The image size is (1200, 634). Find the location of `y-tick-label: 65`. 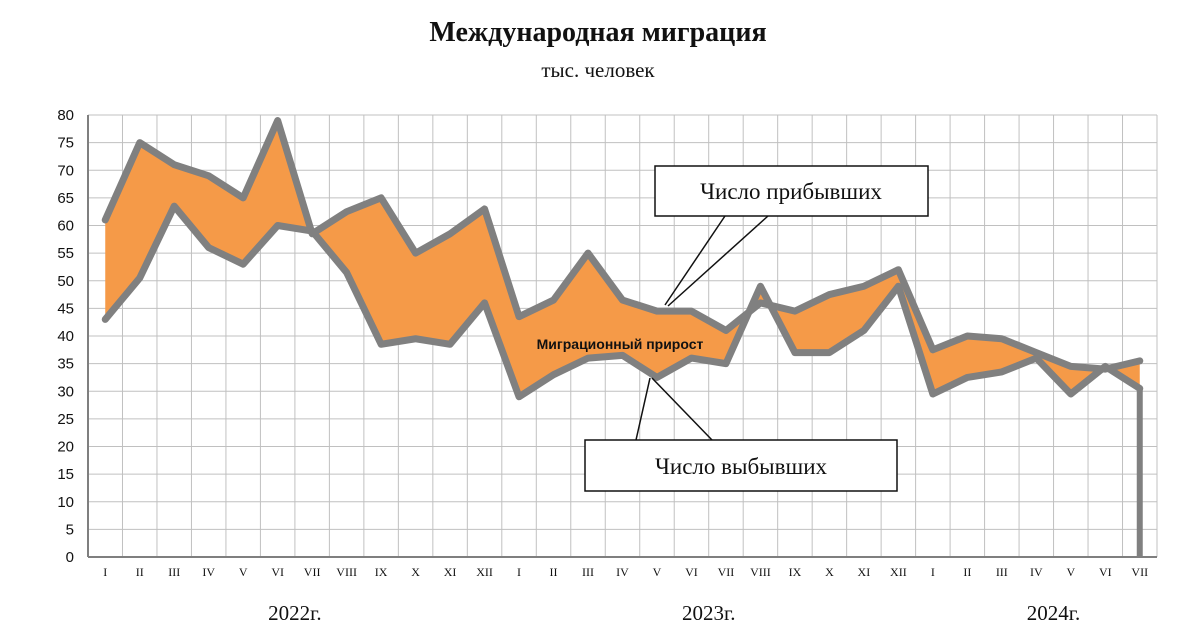

y-tick-label: 65 is located at coordinates (65, 198).